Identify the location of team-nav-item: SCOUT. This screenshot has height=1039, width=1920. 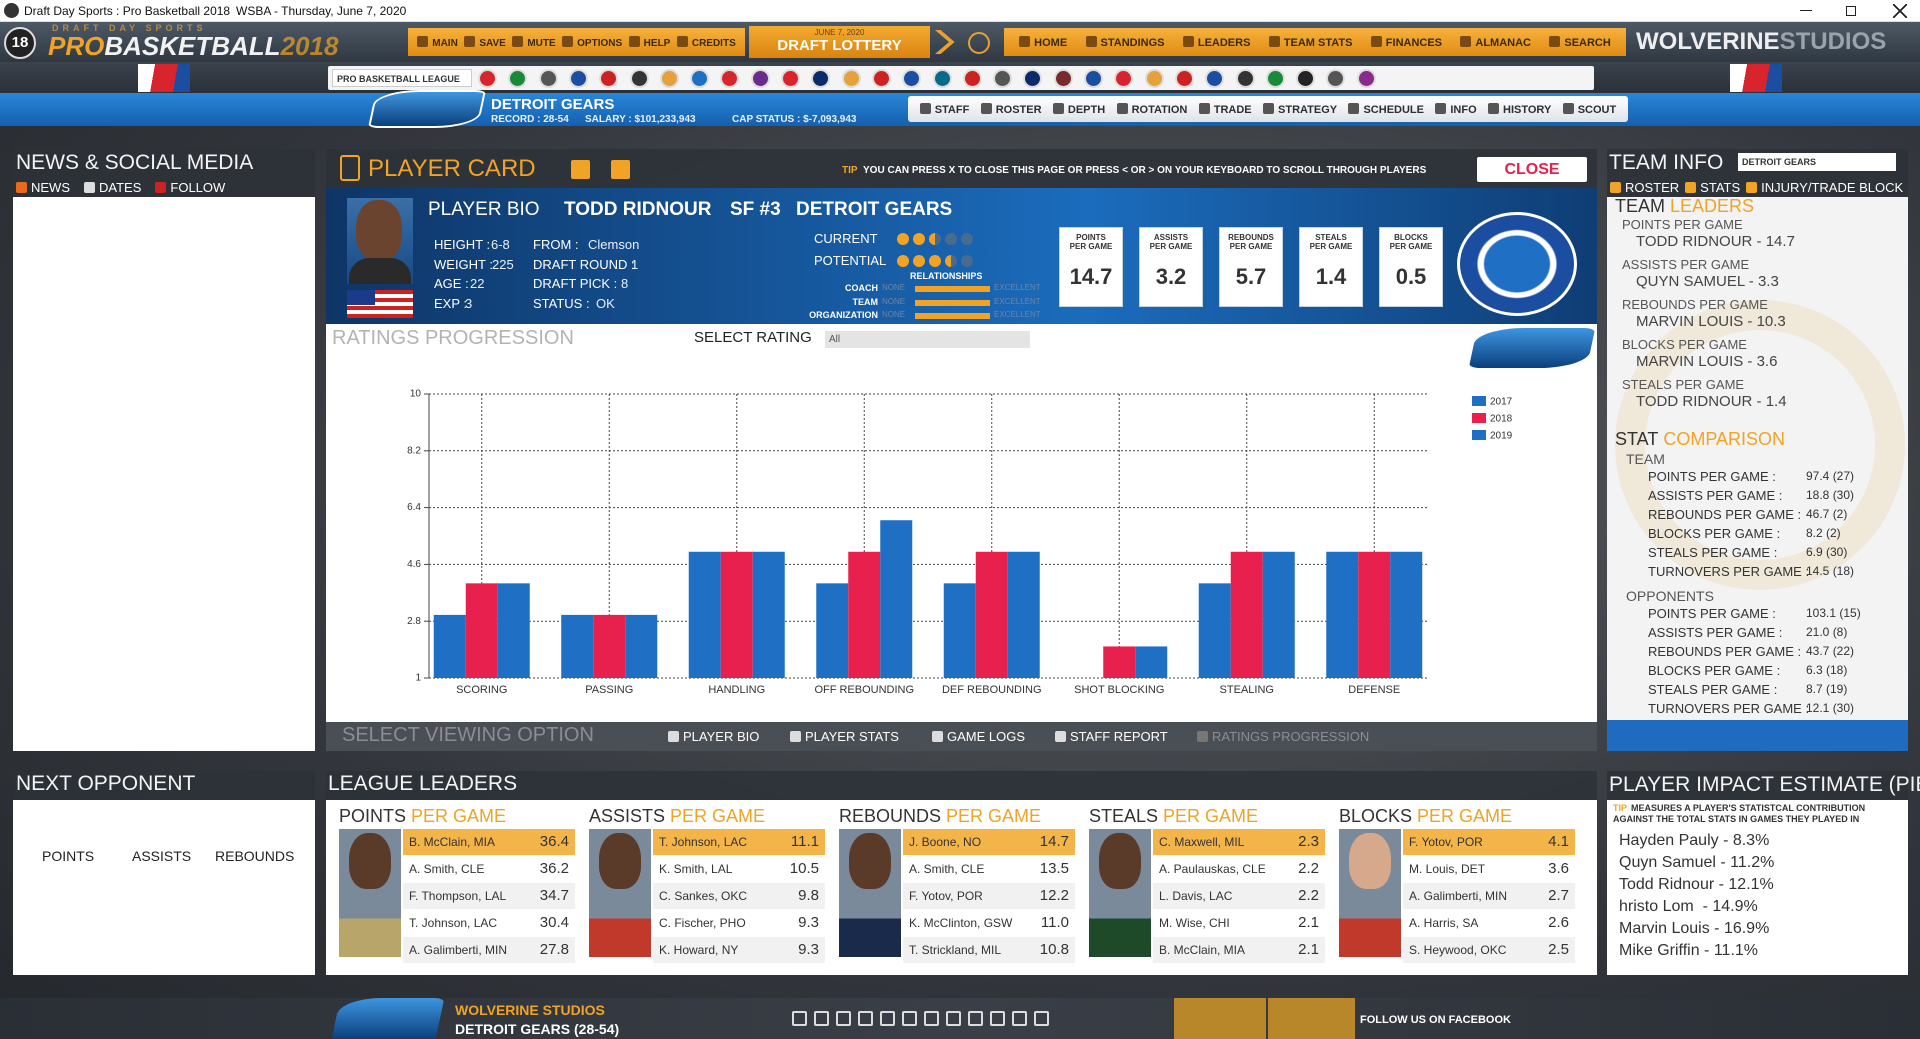
(1589, 109).